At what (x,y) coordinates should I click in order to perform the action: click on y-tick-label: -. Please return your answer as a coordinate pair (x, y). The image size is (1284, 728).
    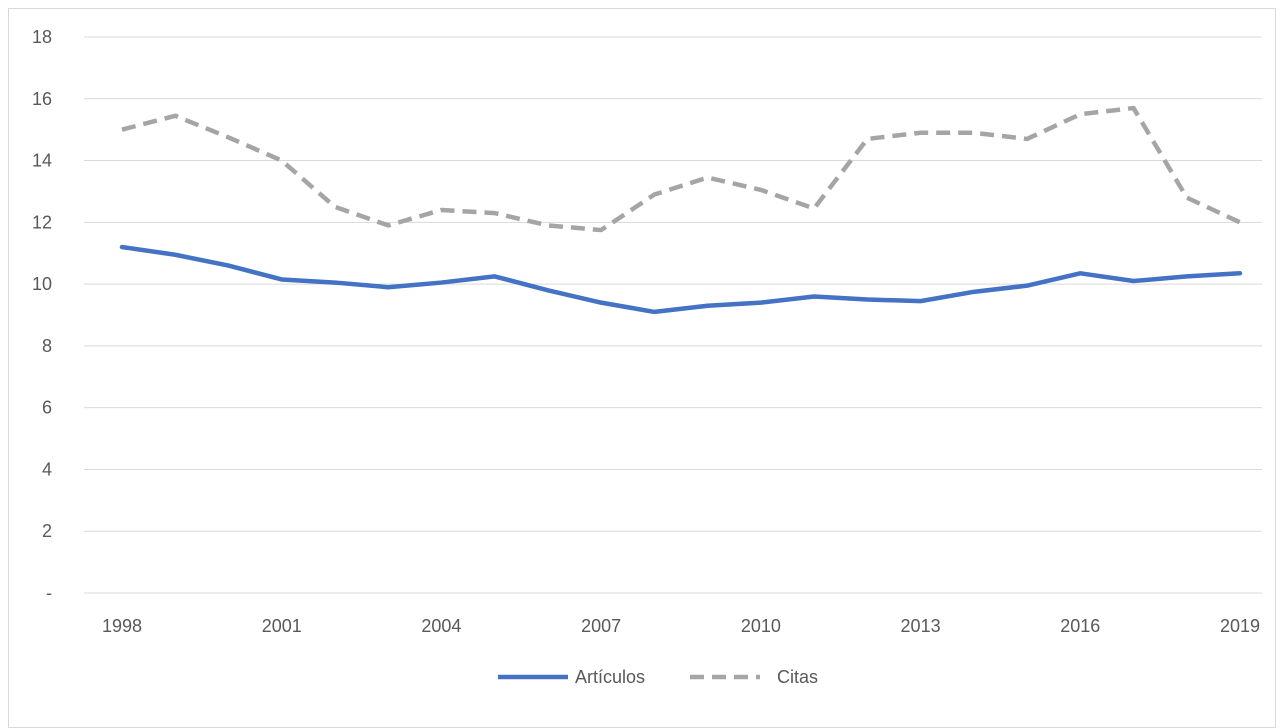
    Looking at the image, I should click on (49, 593).